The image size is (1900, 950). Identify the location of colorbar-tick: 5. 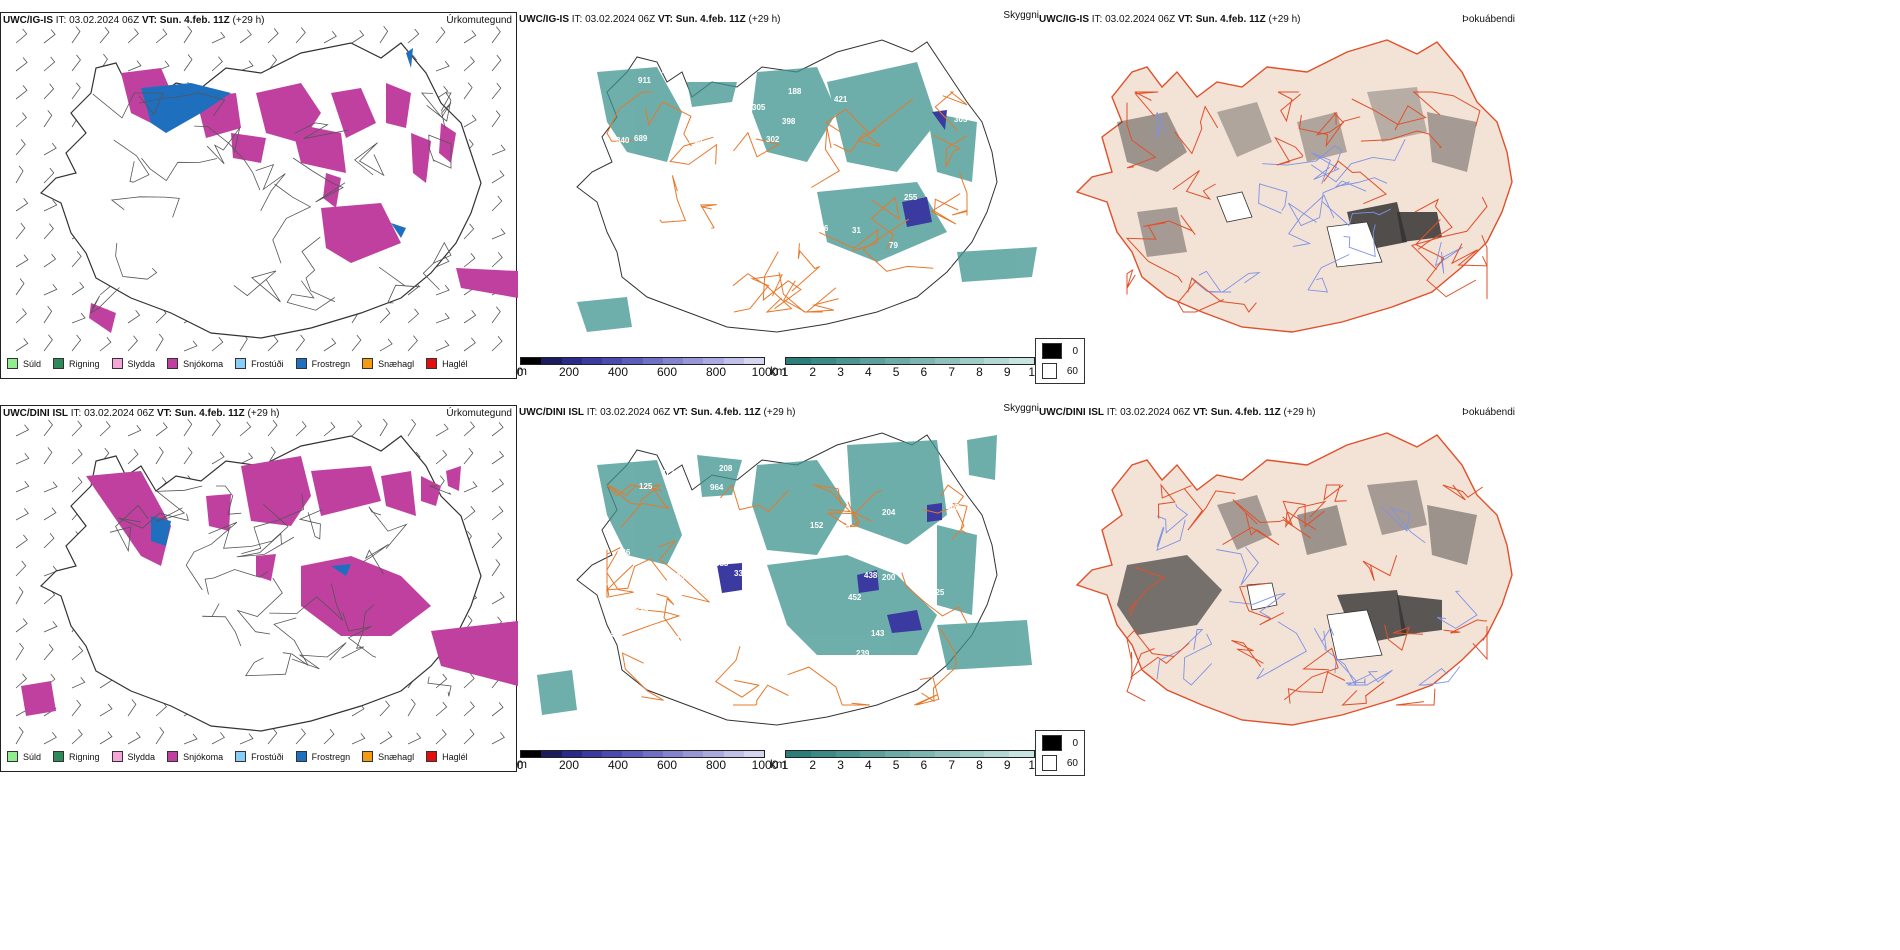
(896, 765).